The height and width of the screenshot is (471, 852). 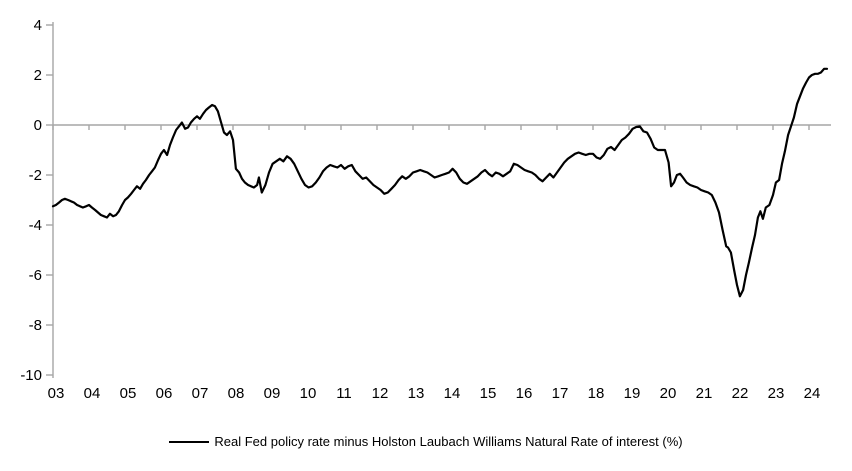 What do you see at coordinates (92, 393) in the screenshot?
I see `x-tick-label: 04` at bounding box center [92, 393].